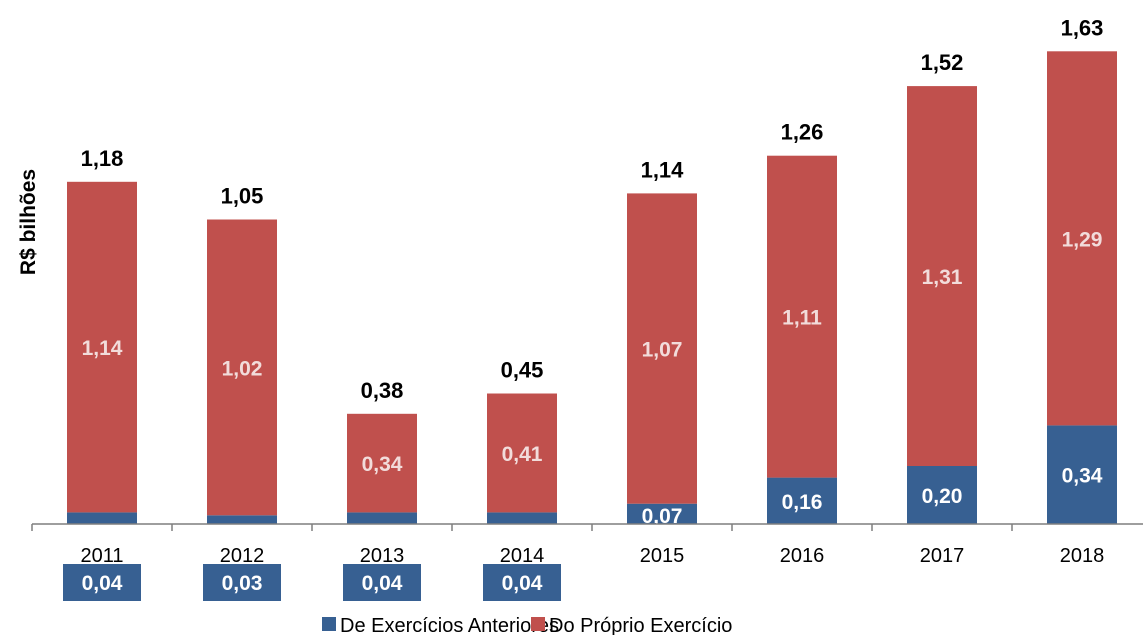 The image size is (1145, 635). I want to click on x-tick-label: 2017, so click(942, 556).